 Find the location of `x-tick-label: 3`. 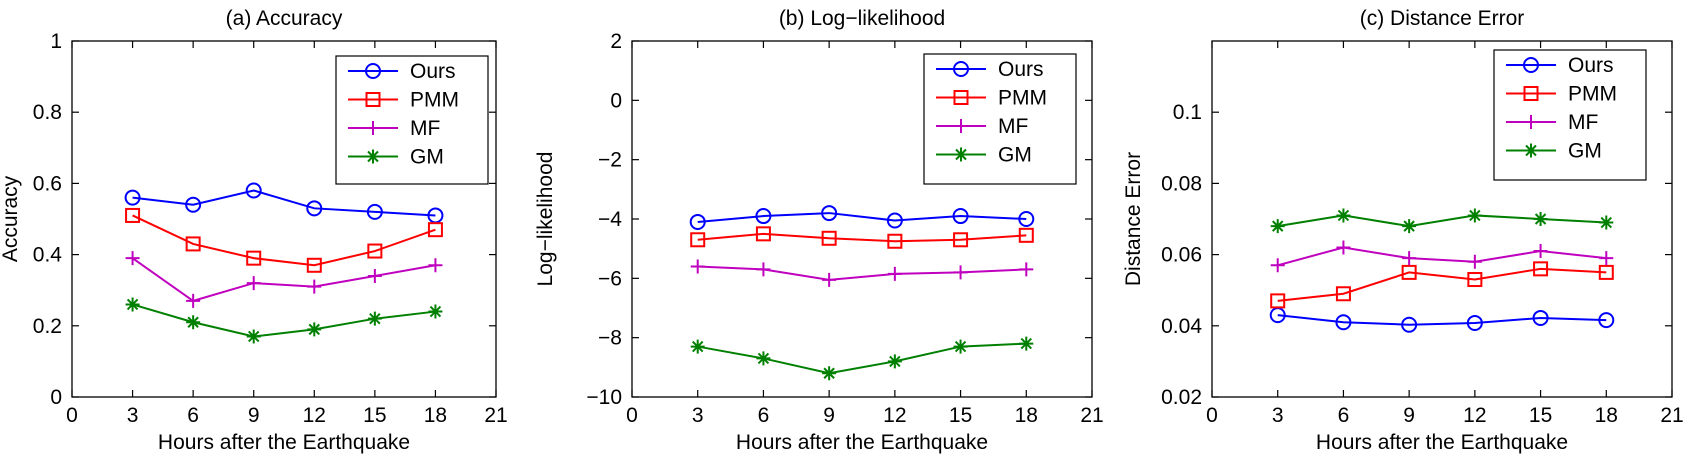

x-tick-label: 3 is located at coordinates (1278, 415).